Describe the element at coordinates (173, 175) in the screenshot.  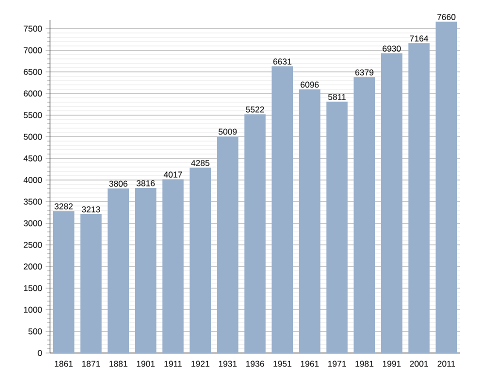
I see `data-label: 4017` at that location.